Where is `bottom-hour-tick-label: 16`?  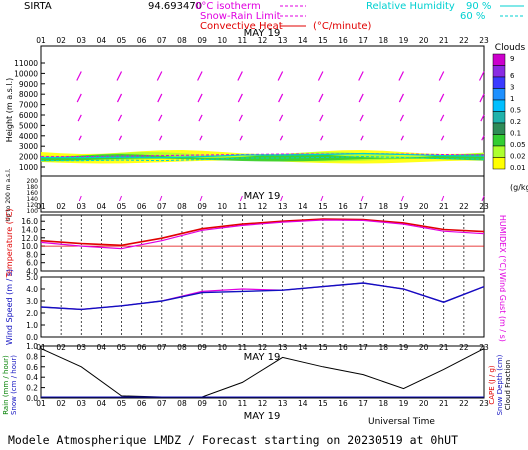 bottom-hour-tick-label: 16 is located at coordinates (343, 403).